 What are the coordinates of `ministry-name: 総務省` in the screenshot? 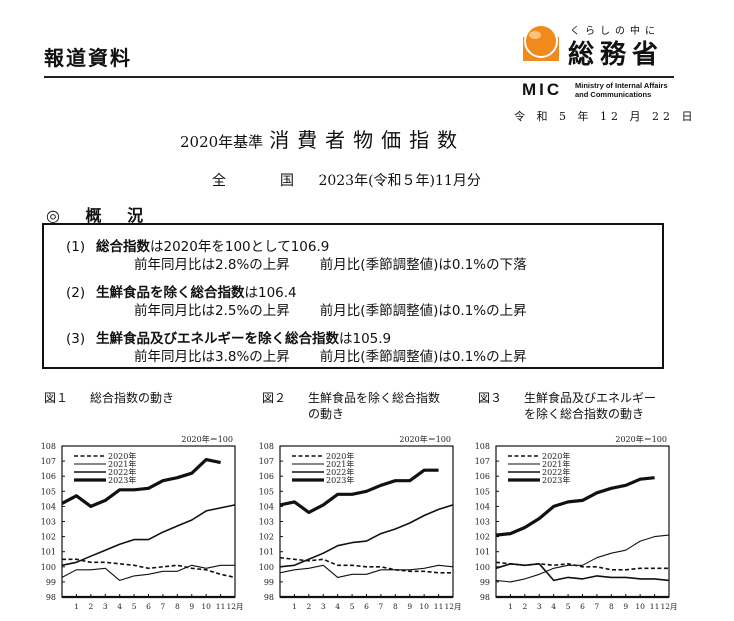 It's located at (616, 55).